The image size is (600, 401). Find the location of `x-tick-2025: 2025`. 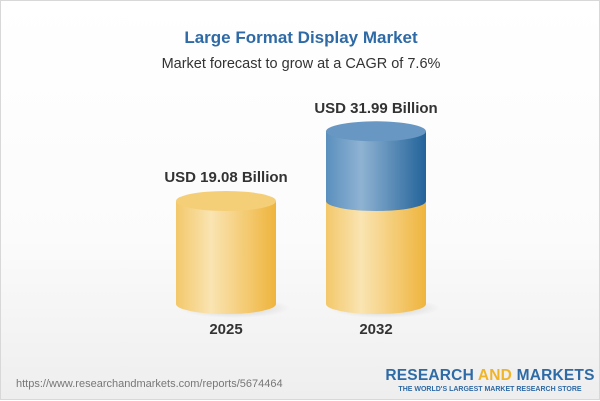

x-tick-2025: 2025 is located at coordinates (225, 329).